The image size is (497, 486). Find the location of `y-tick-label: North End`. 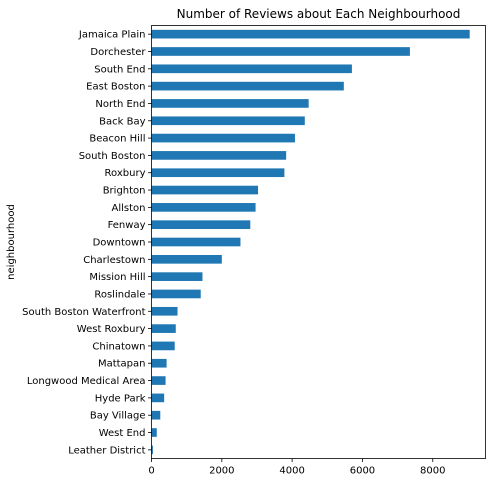

y-tick-label: North End is located at coordinates (120, 104).